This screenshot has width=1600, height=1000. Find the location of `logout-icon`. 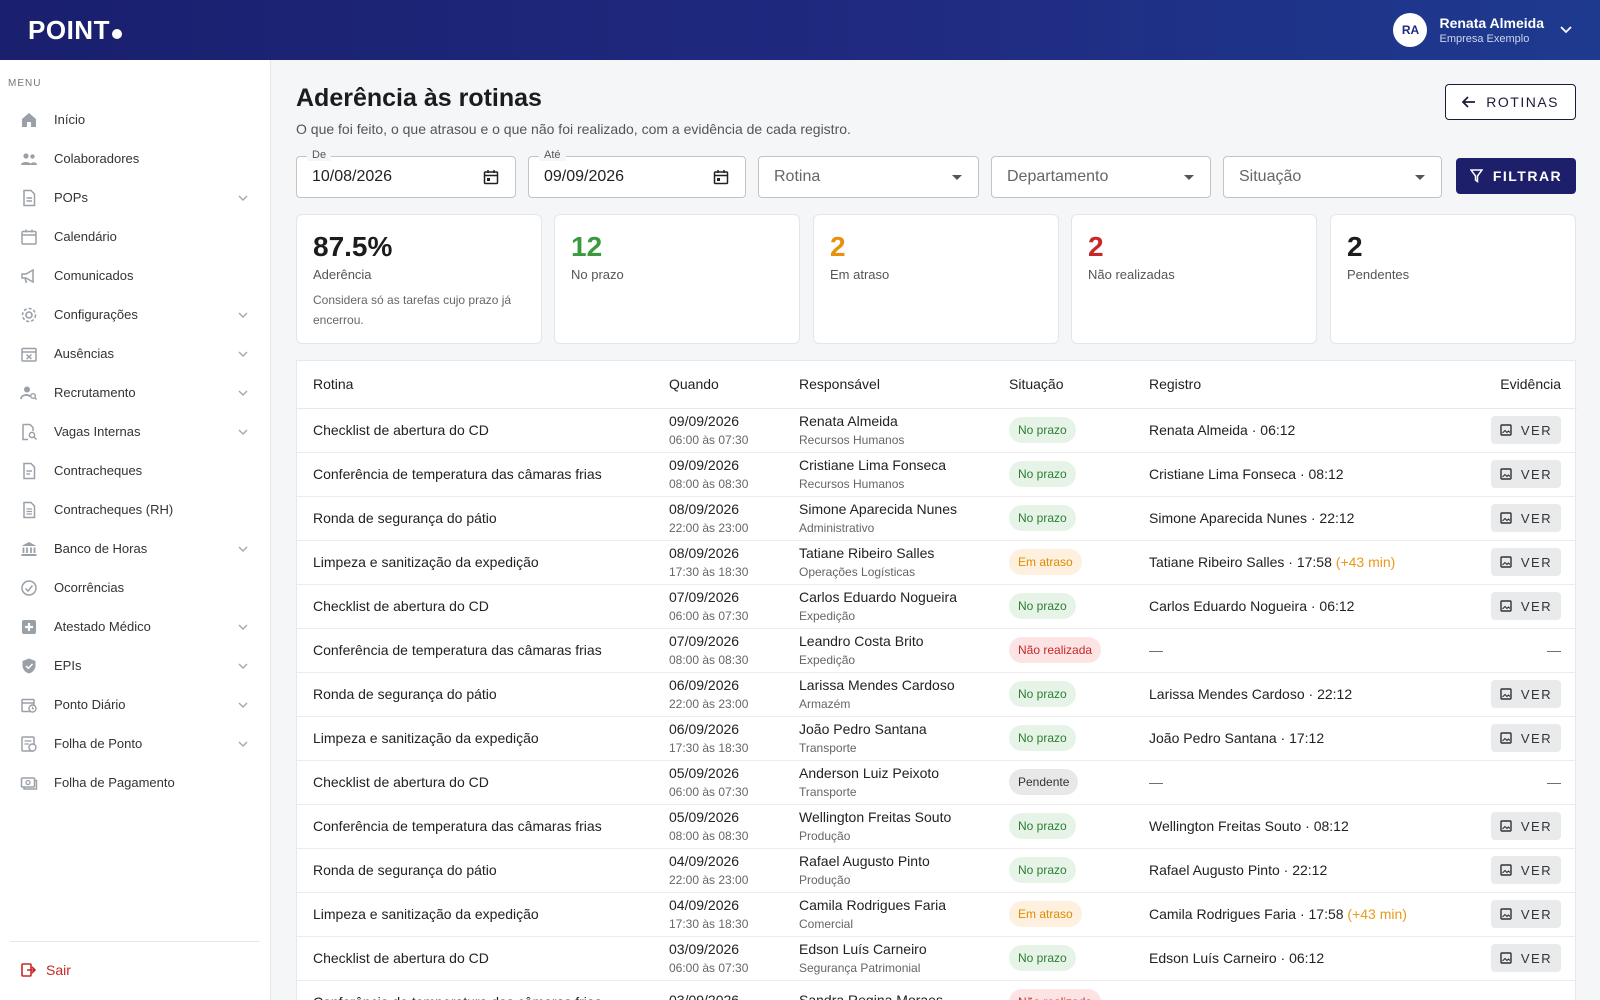

logout-icon is located at coordinates (28, 970).